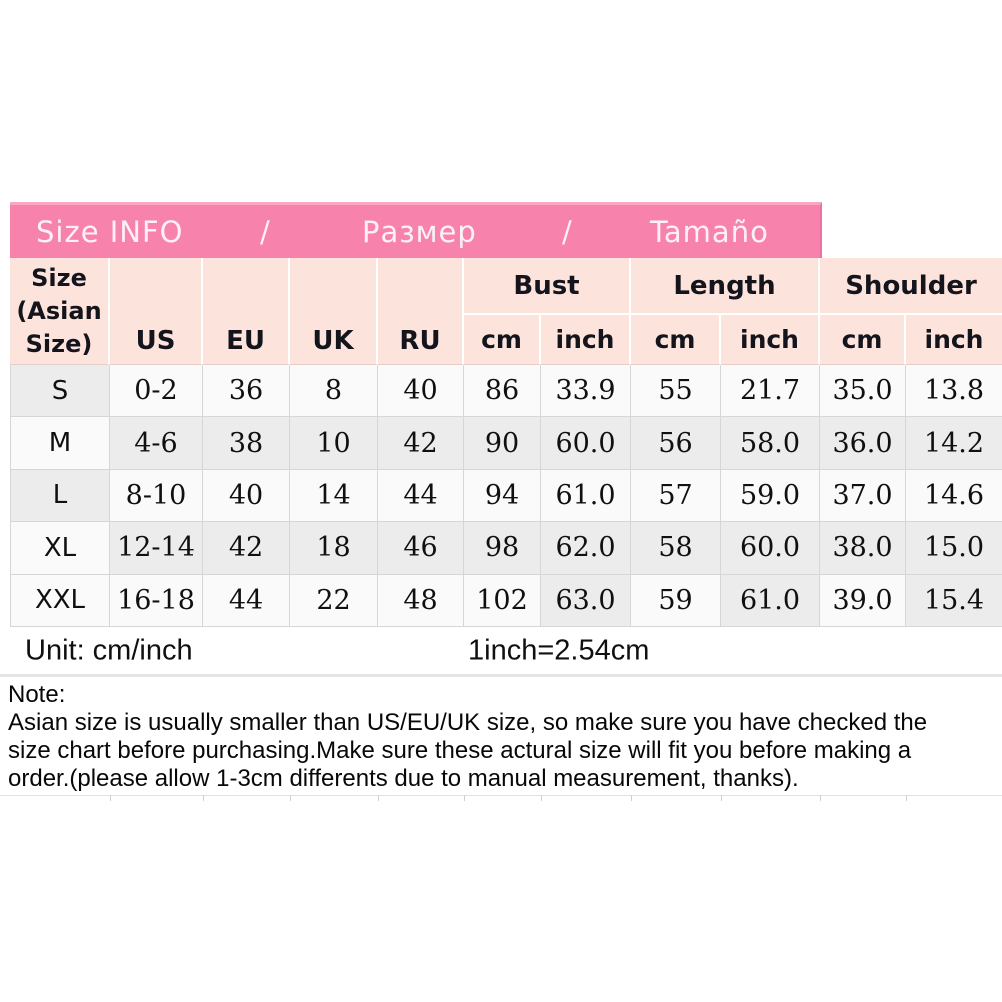 The image size is (1002, 1002). What do you see at coordinates (586, 391) in the screenshot?
I see `table-cell-s-6: 33.9` at bounding box center [586, 391].